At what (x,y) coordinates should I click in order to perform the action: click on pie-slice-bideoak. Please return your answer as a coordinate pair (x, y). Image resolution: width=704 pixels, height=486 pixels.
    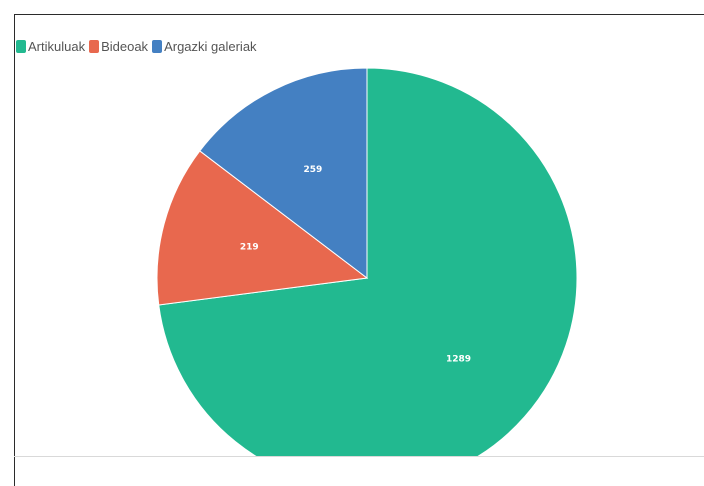
    Looking at the image, I should click on (262, 228).